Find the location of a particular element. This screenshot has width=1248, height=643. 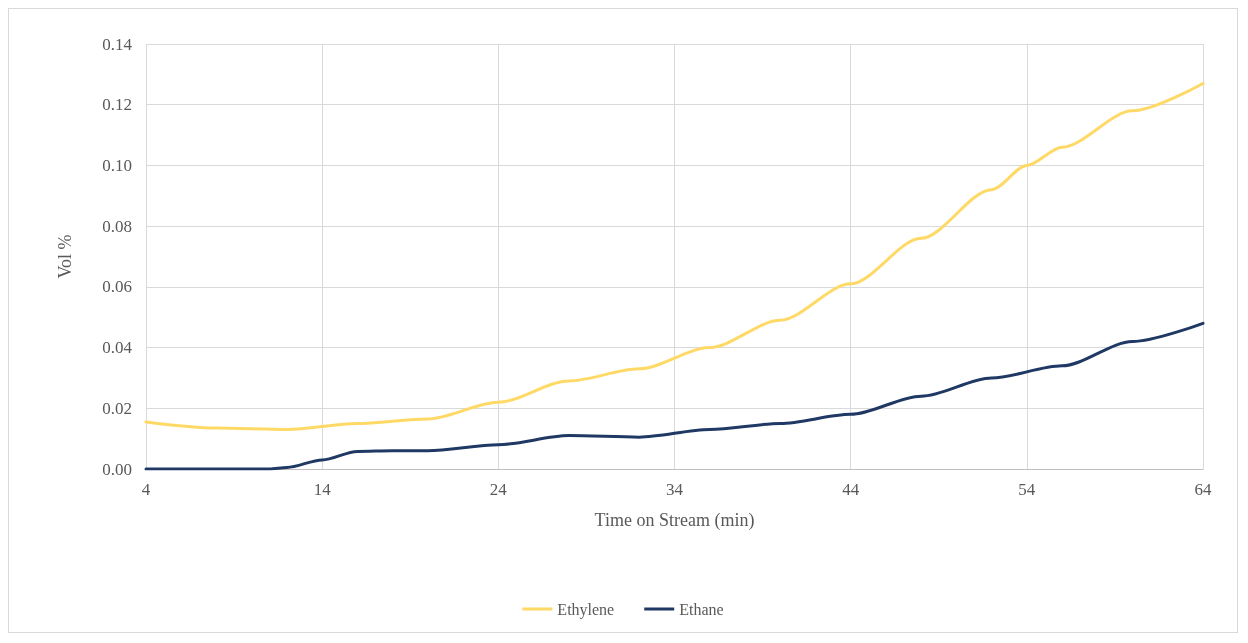

x-tick-label: 14 is located at coordinates (322, 489).